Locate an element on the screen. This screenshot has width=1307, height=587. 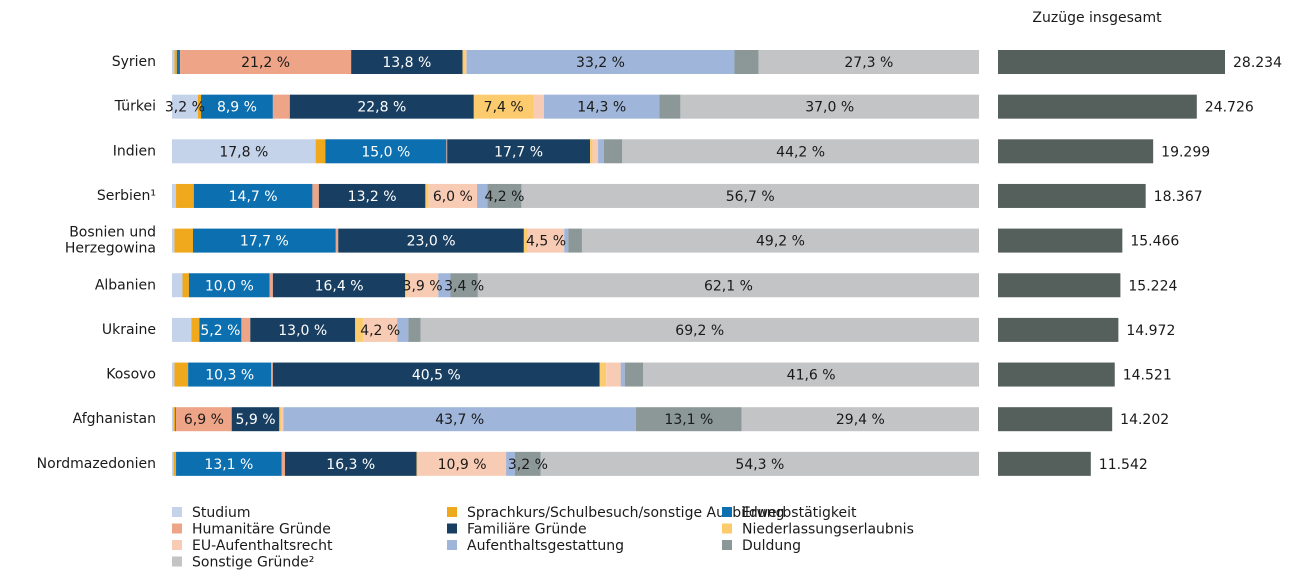
category-label: Türkei is located at coordinates (135, 107).